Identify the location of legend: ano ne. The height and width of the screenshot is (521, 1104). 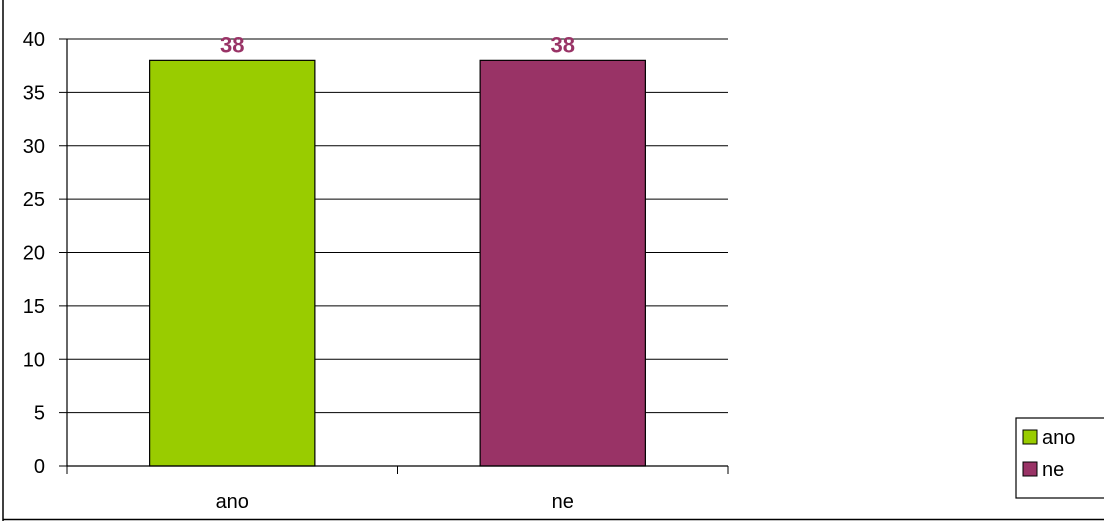
(1059, 458).